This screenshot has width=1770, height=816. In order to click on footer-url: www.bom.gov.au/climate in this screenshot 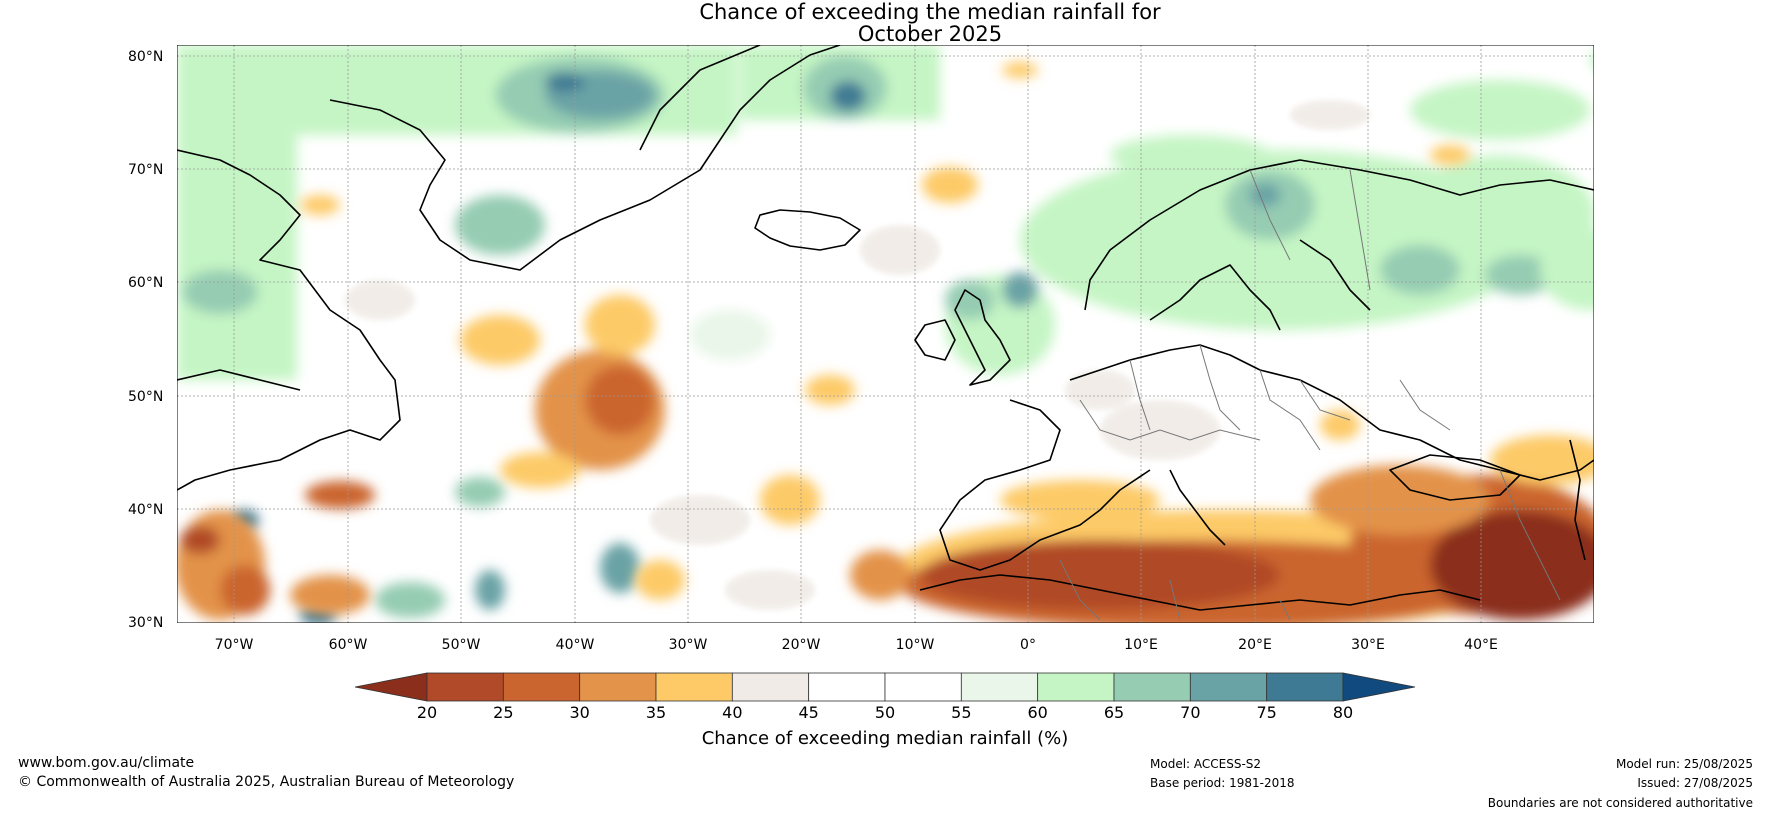, I will do `click(106, 763)`.